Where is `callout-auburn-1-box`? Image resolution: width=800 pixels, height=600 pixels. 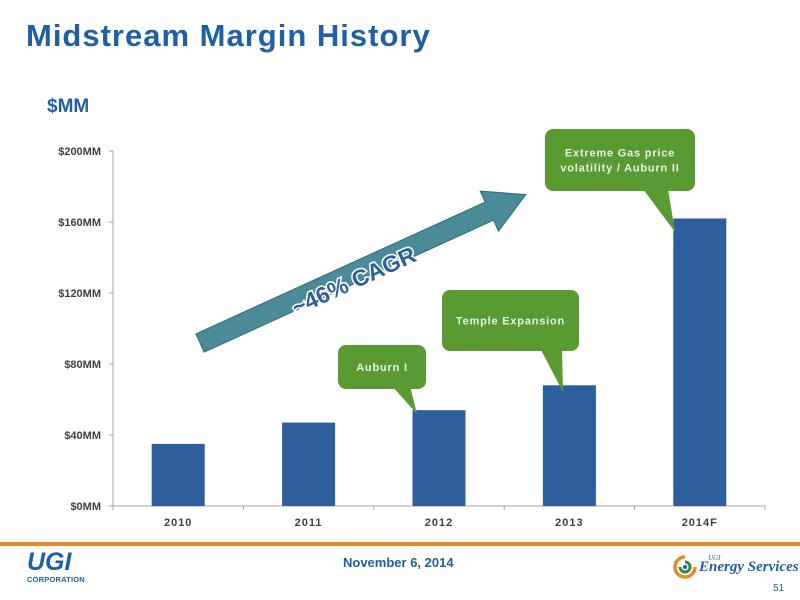
callout-auburn-1-box is located at coordinates (382, 367).